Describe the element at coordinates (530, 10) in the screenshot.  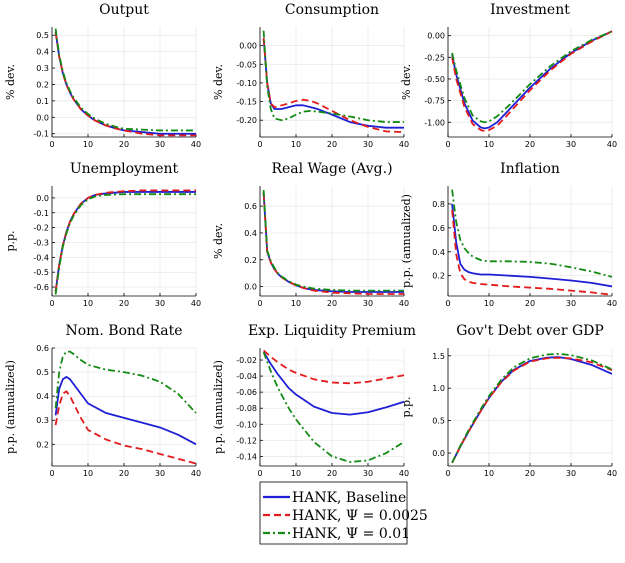
I see `panel-title: Investment` at that location.